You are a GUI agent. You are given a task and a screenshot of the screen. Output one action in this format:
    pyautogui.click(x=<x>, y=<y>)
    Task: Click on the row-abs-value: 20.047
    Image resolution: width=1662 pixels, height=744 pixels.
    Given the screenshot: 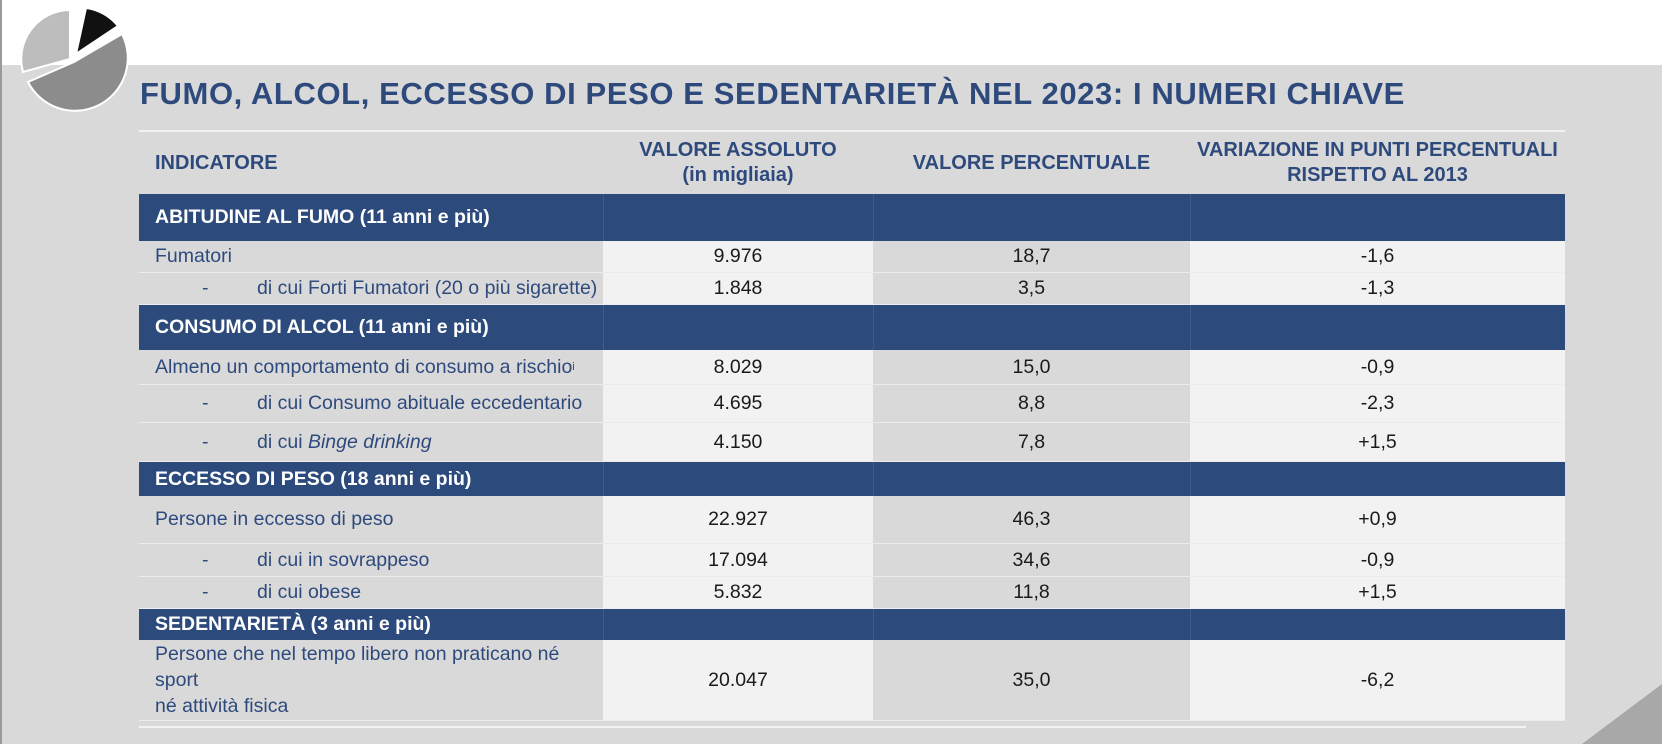 What is the action you would take?
    pyautogui.click(x=738, y=680)
    